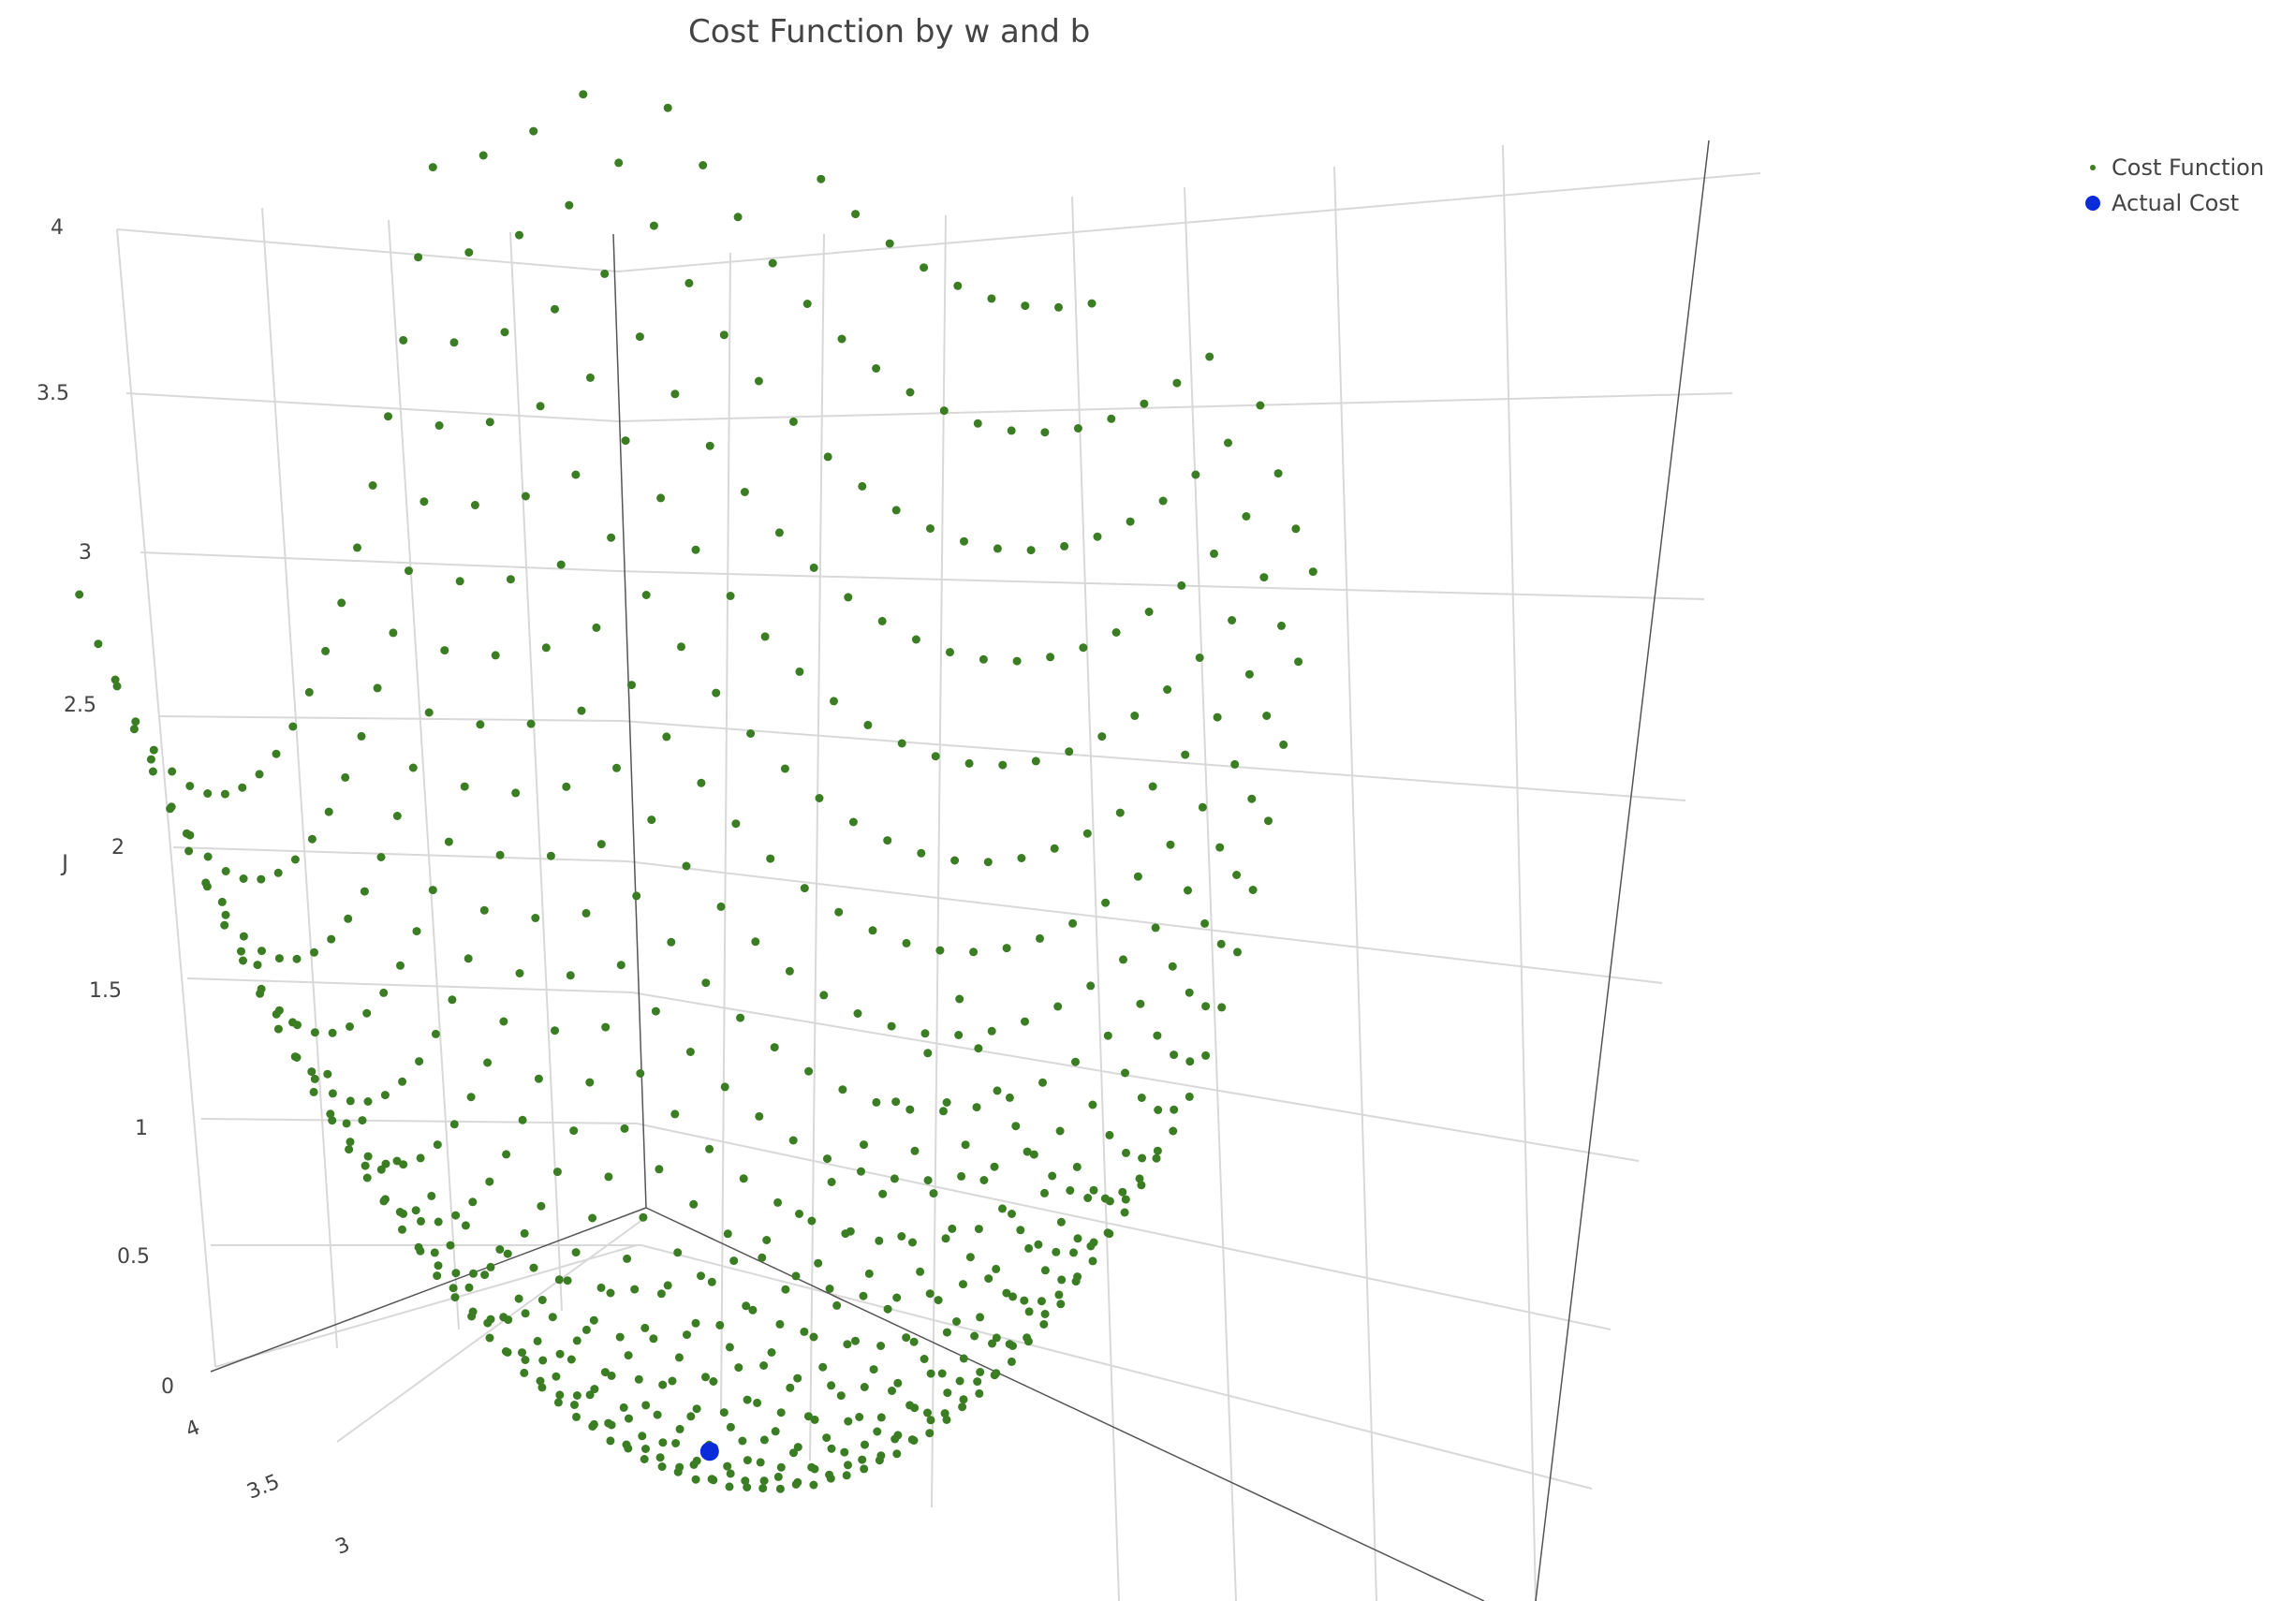 This screenshot has height=1601, width=2296. I want to click on y-tick-labels: 43.53, so click(268, 1487).